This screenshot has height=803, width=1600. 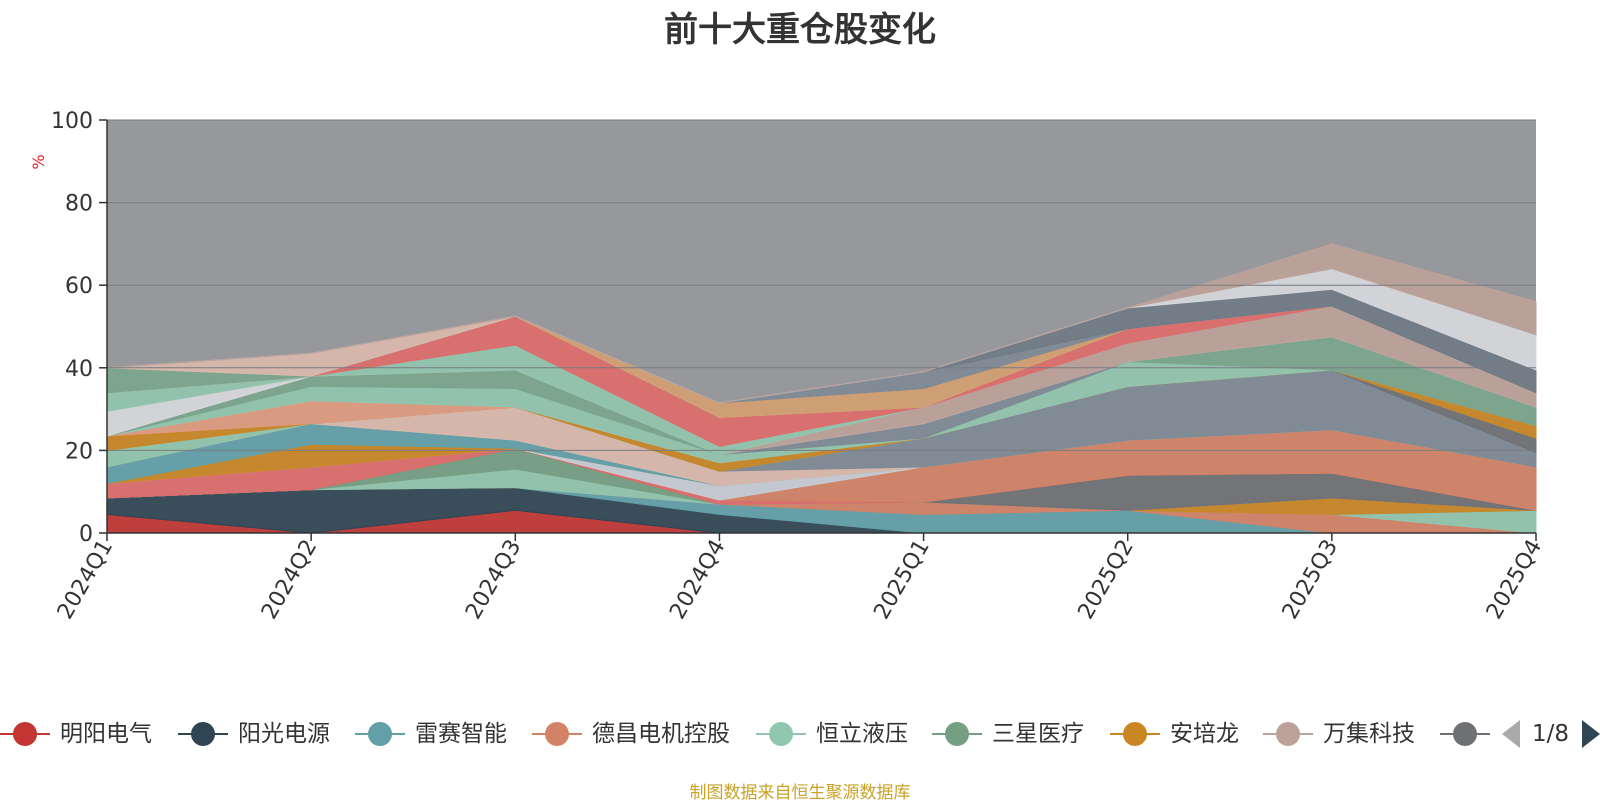 What do you see at coordinates (86, 534) in the screenshot?
I see `y-tick-label: 0` at bounding box center [86, 534].